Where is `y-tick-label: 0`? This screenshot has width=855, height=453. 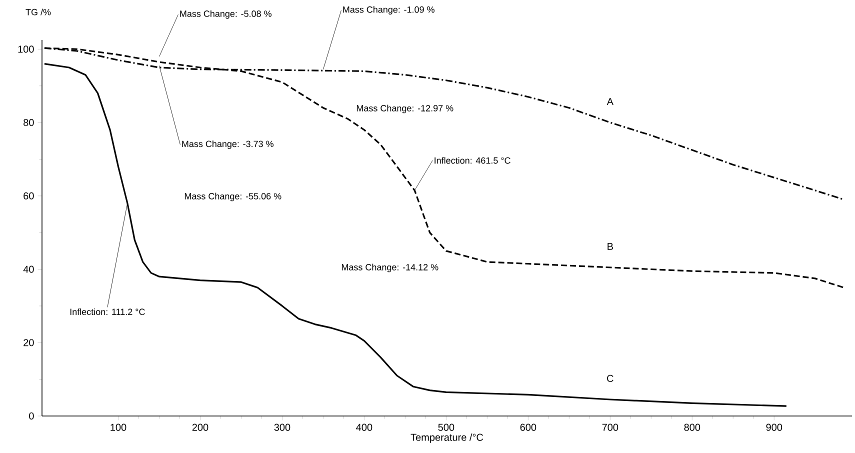
y-tick-label: 0 is located at coordinates (31, 416).